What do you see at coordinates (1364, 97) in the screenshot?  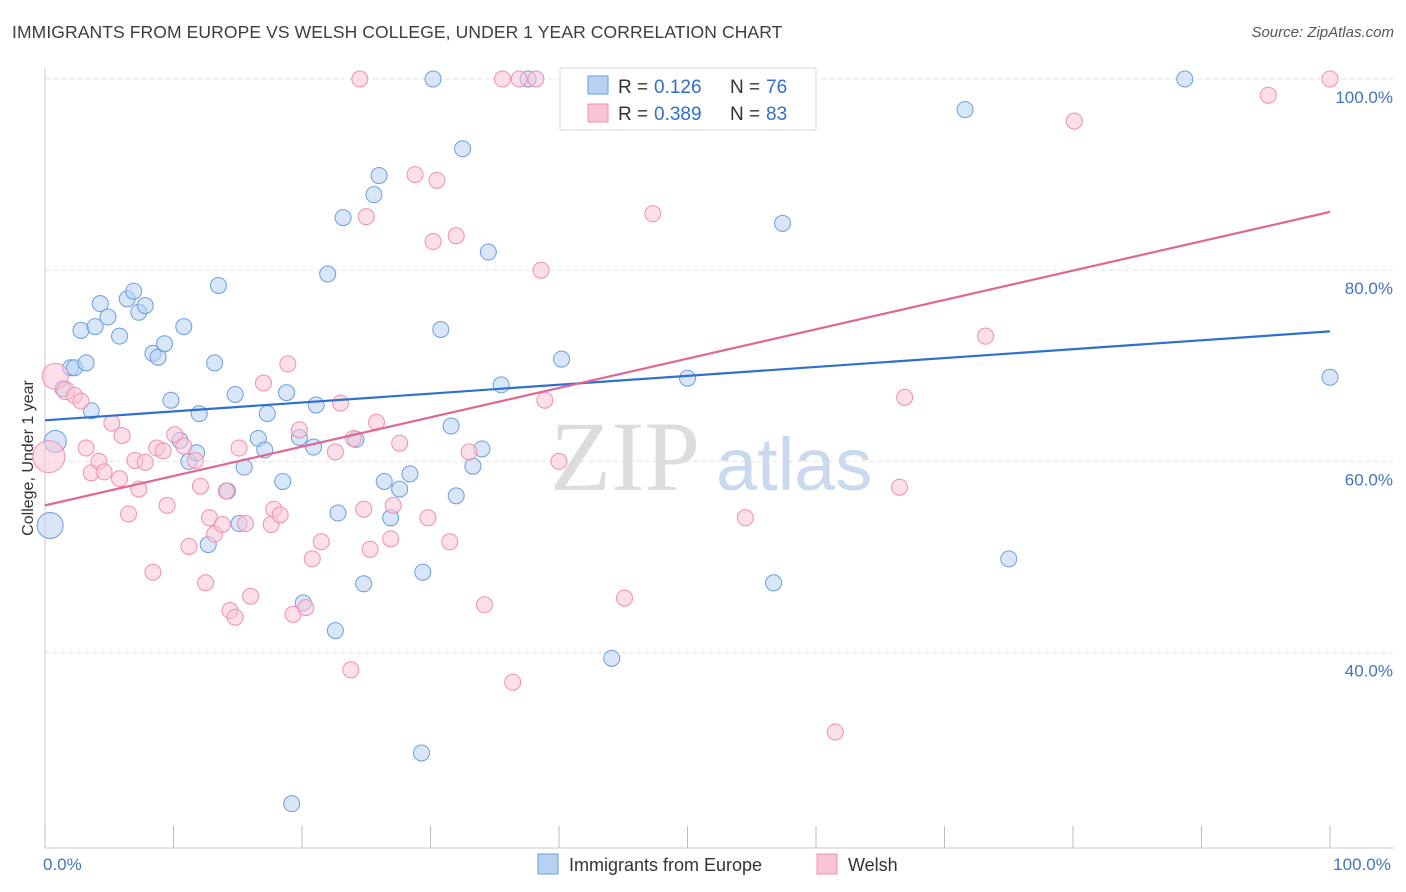 I see `y-tick-label-100: 100.0%` at bounding box center [1364, 97].